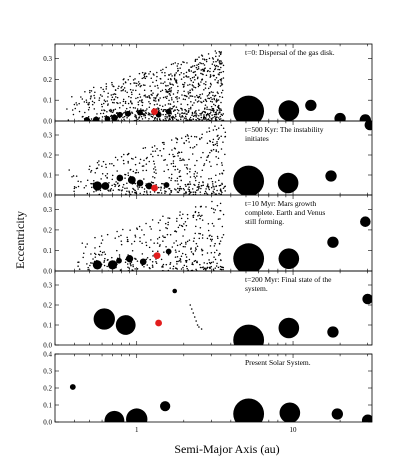  Describe the element at coordinates (47, 196) in the screenshot. I see `y-tick-label: 0.0` at that location.